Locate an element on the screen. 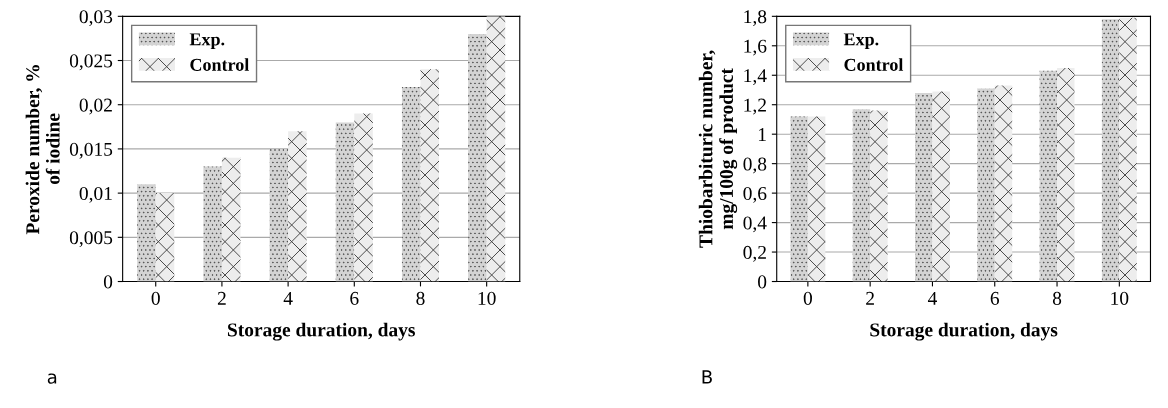 The width and height of the screenshot is (1168, 408). y-axis-title: Thiobarbituric number, mg/100g of product is located at coordinates (718, 149).